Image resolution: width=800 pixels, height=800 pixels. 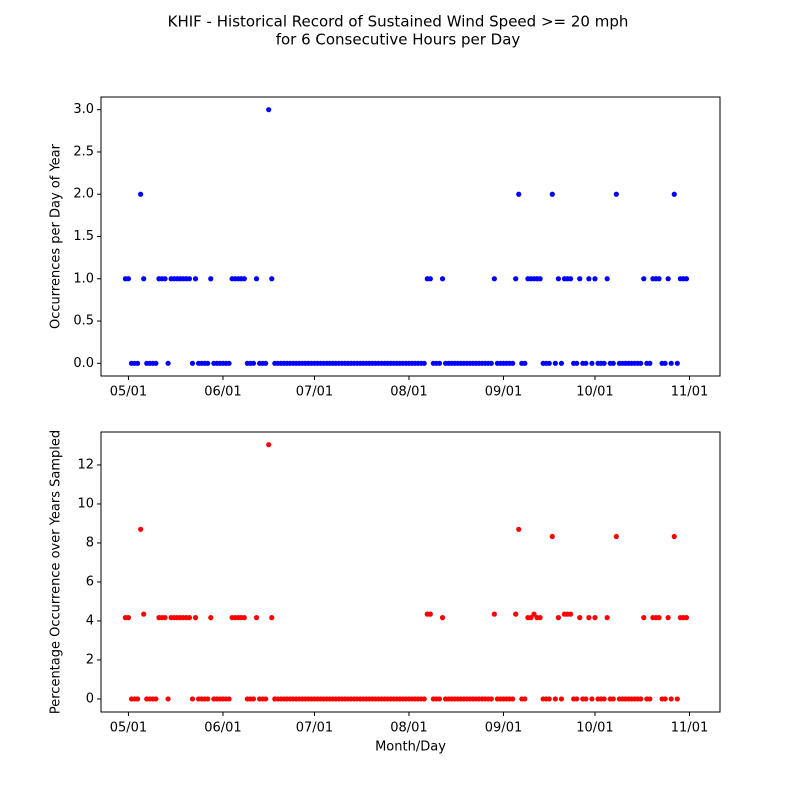 I want to click on y-tick-label: 0, so click(x=90, y=698).